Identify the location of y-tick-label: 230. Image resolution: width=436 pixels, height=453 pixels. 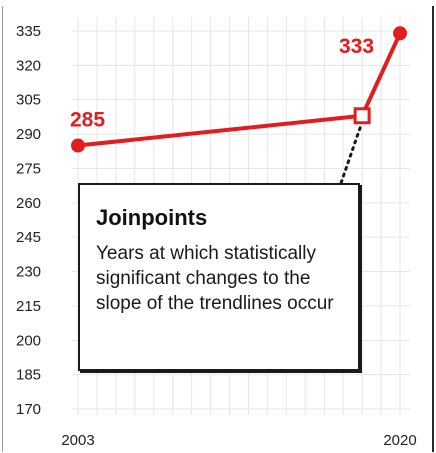
(28, 272).